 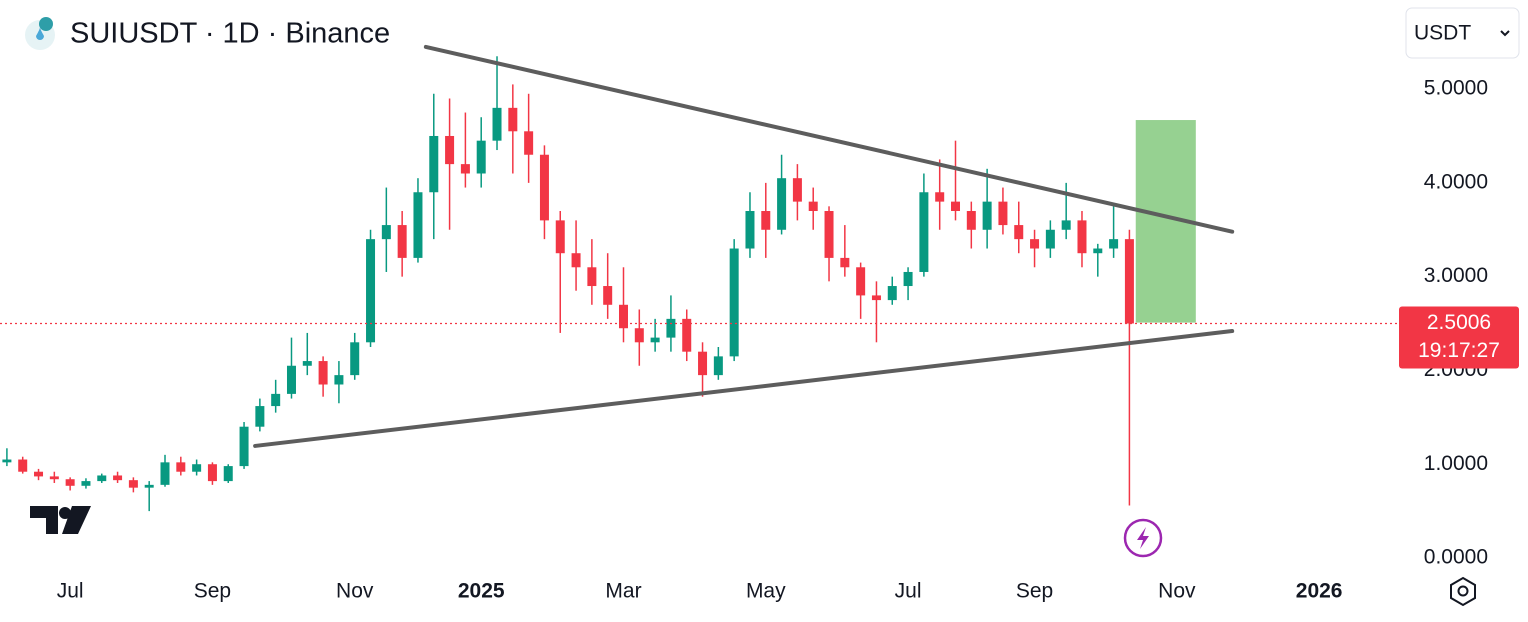 What do you see at coordinates (623, 591) in the screenshot?
I see `x-tick-label: Mar` at bounding box center [623, 591].